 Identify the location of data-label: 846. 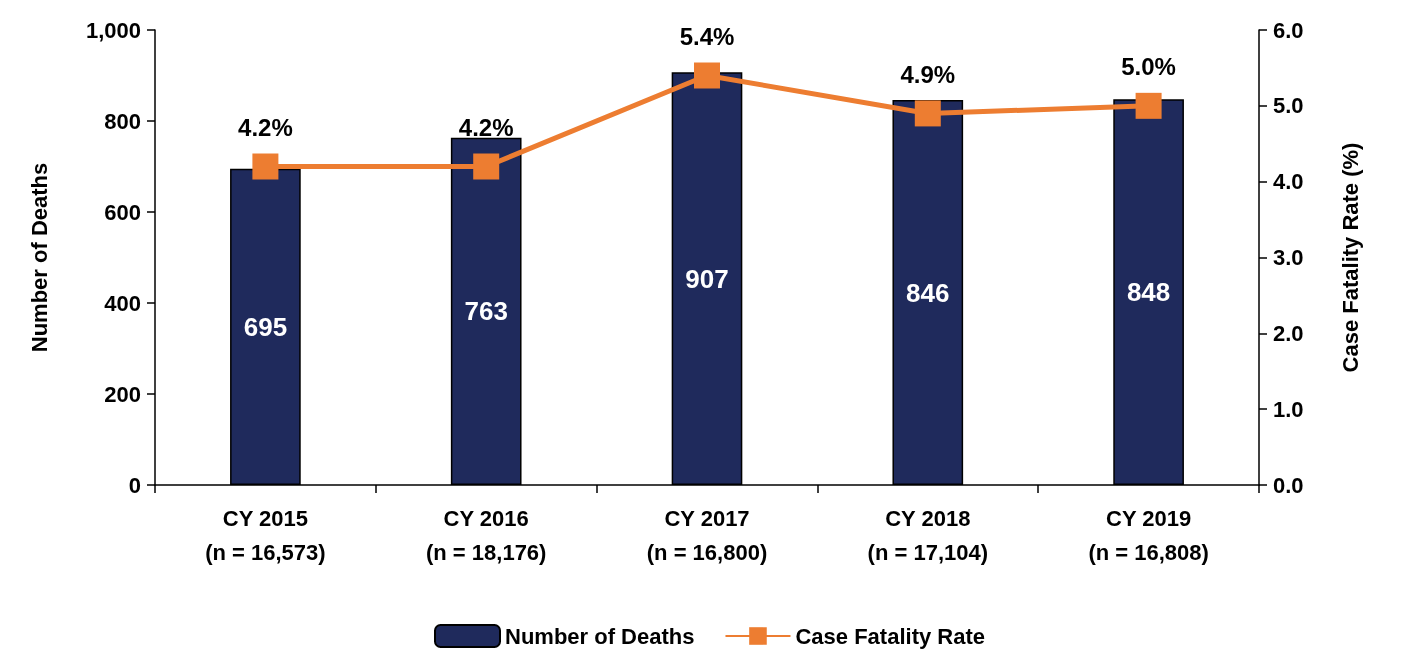
(928, 292).